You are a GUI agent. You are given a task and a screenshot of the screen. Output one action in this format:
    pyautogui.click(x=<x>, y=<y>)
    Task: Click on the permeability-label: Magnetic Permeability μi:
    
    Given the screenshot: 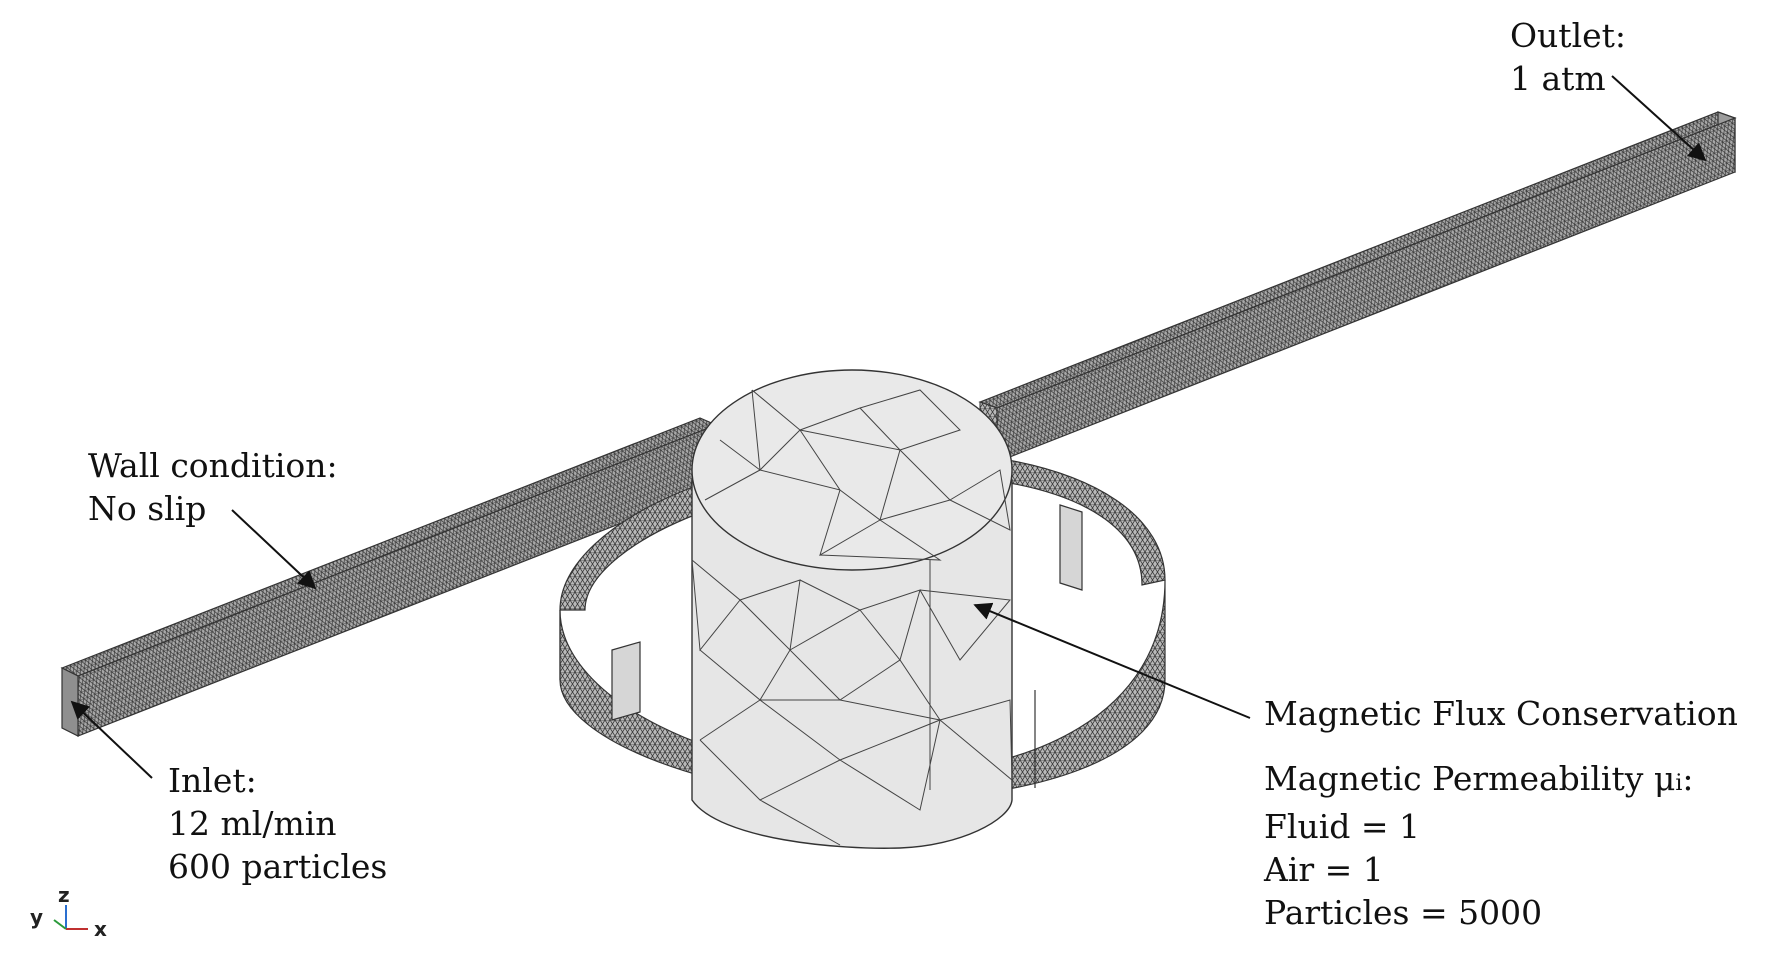 What is the action you would take?
    pyautogui.click(x=1479, y=778)
    